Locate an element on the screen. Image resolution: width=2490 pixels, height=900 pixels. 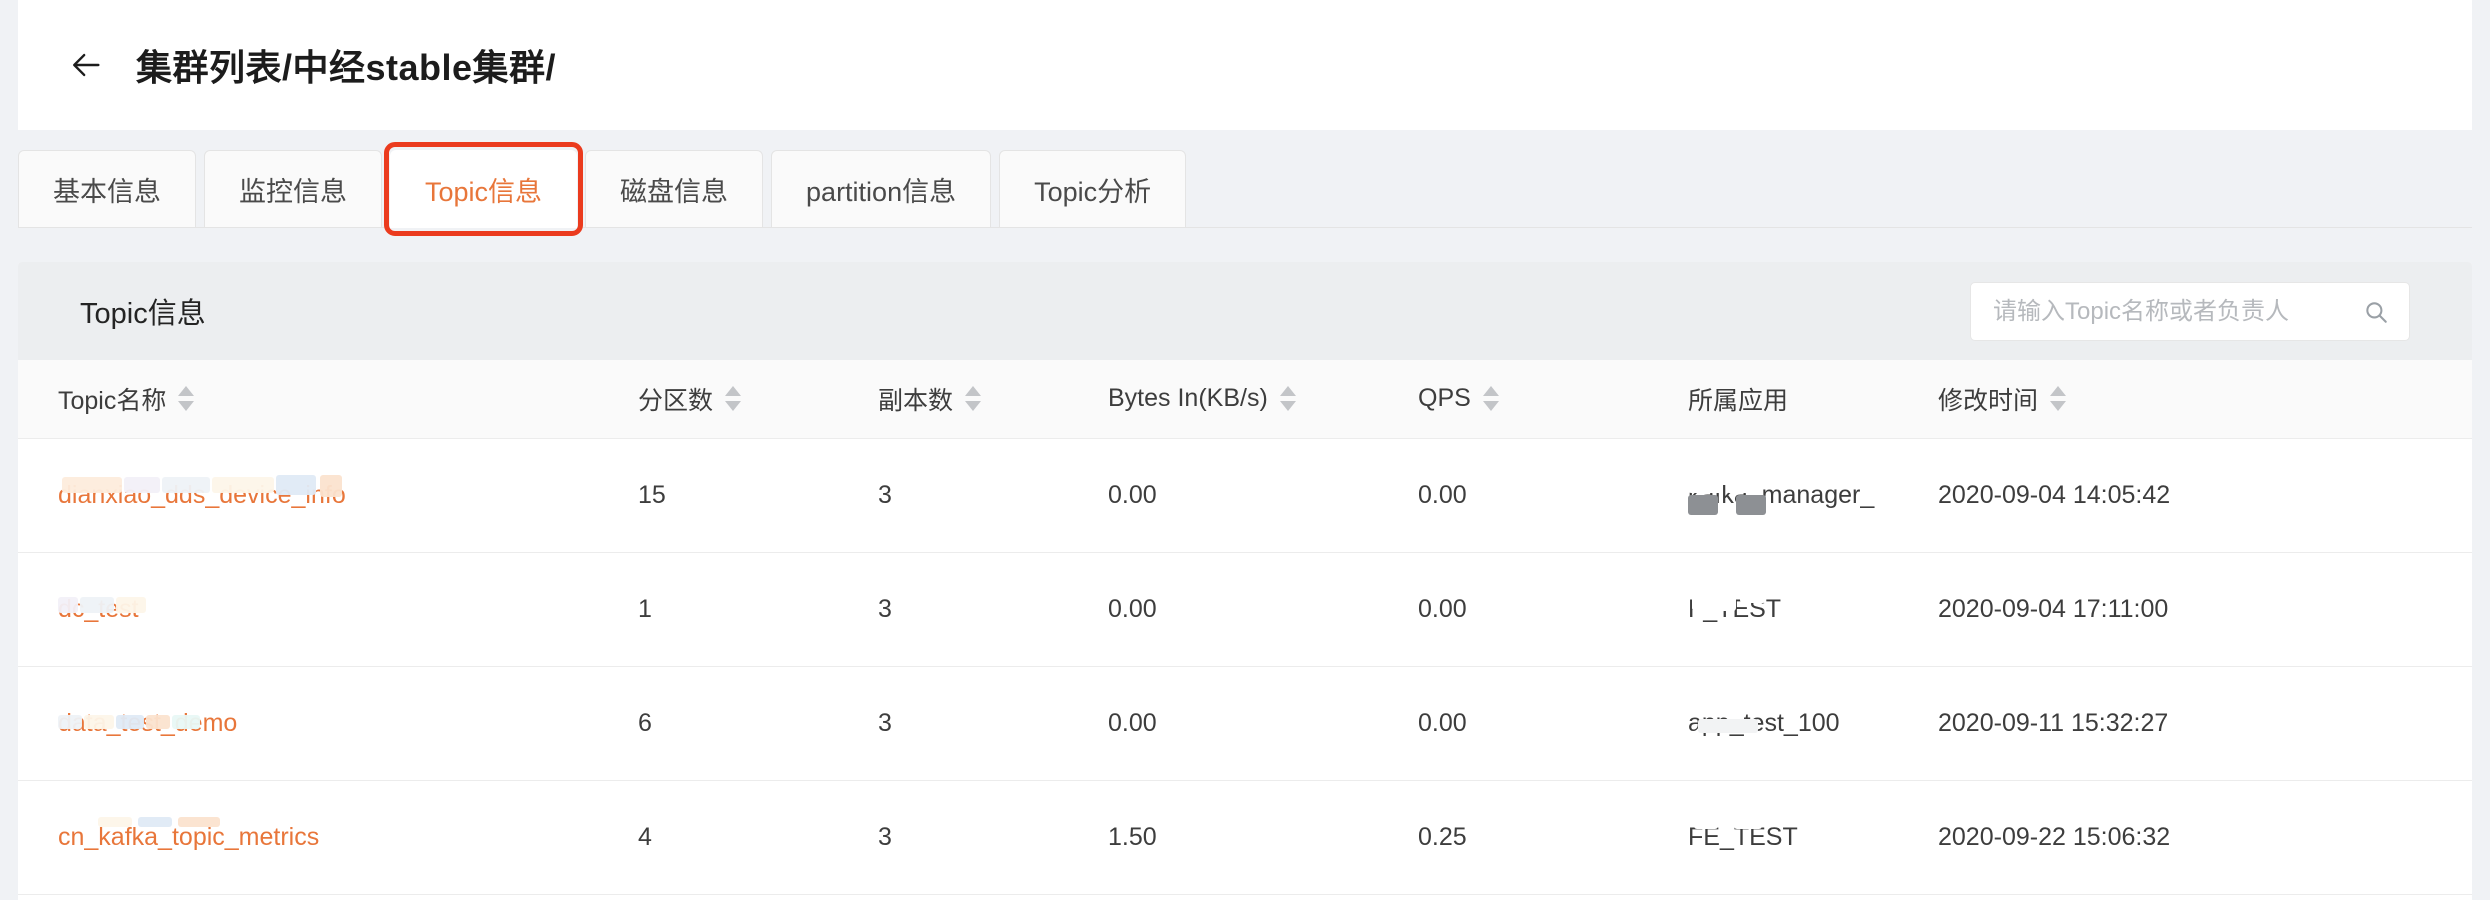
column-header-topic-name: Topic名称 is located at coordinates (328, 399).